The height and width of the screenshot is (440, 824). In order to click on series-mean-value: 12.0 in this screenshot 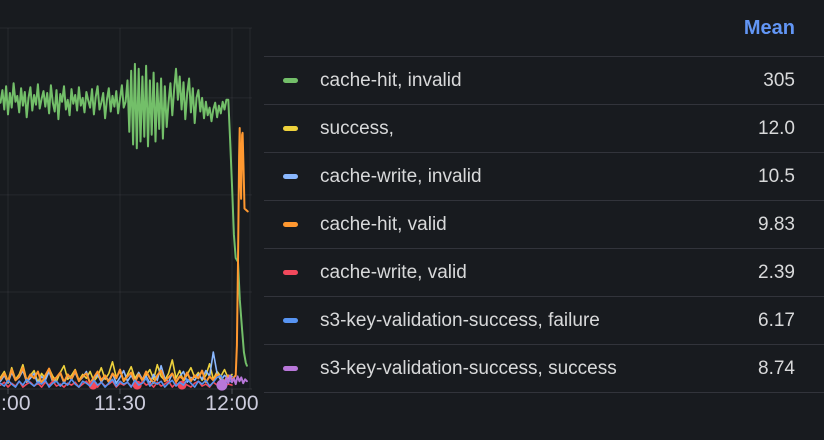, I will do `click(776, 128)`.